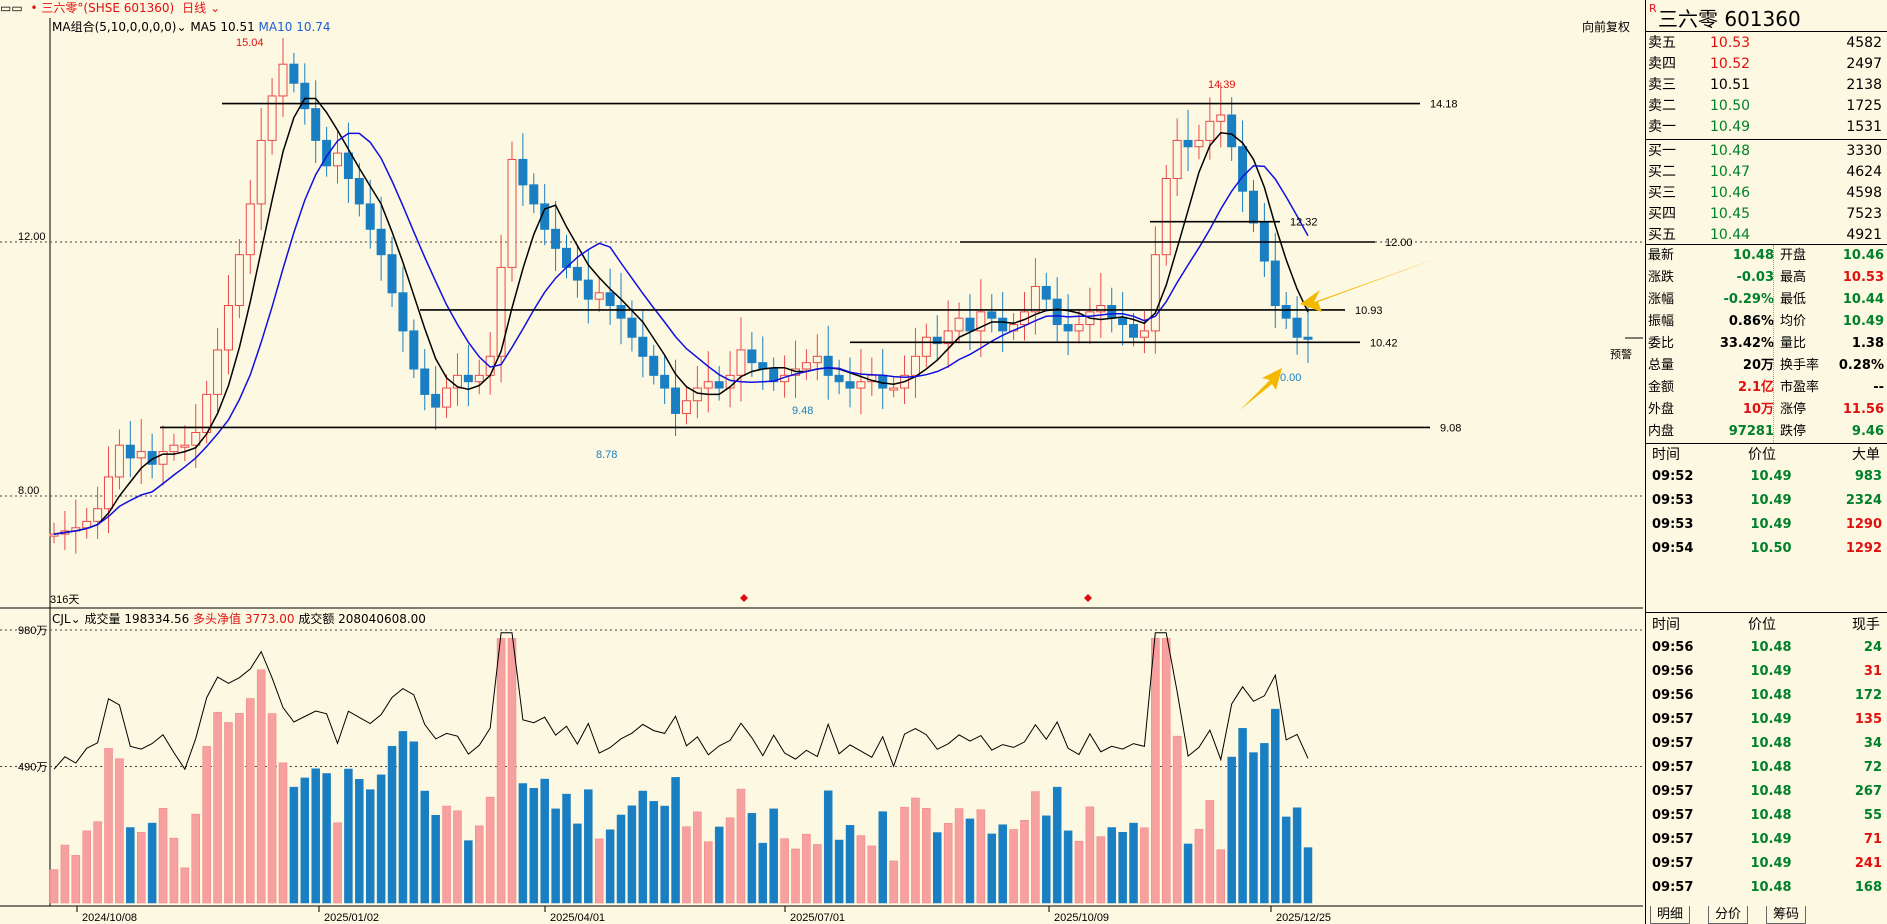 Image resolution: width=1887 pixels, height=924 pixels. I want to click on tab-1: 明细, so click(1670, 915).